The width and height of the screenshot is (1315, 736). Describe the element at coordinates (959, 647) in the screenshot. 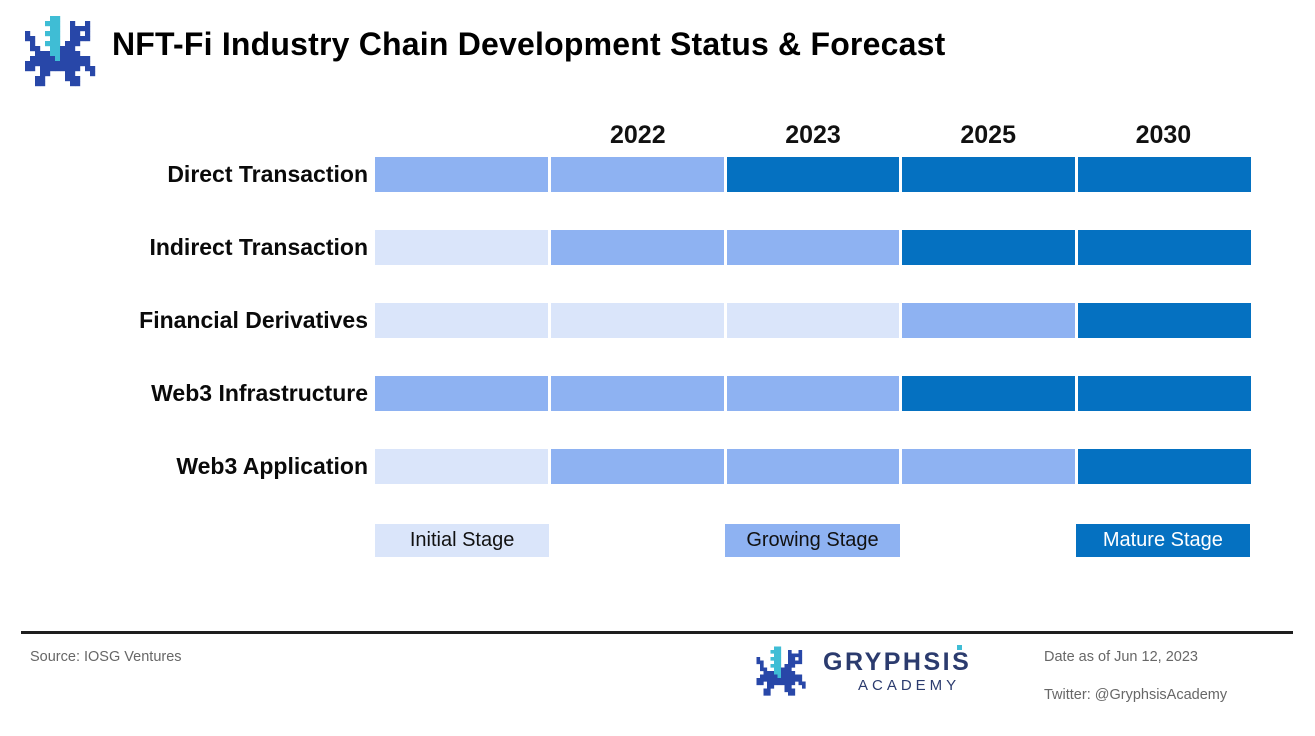

I see `brand-i-dot-icon` at that location.